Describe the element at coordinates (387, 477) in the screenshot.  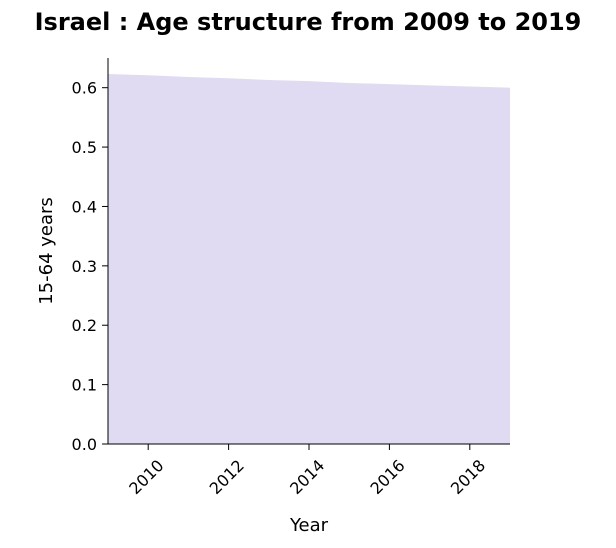
I see `x-tick-label: 2016` at that location.